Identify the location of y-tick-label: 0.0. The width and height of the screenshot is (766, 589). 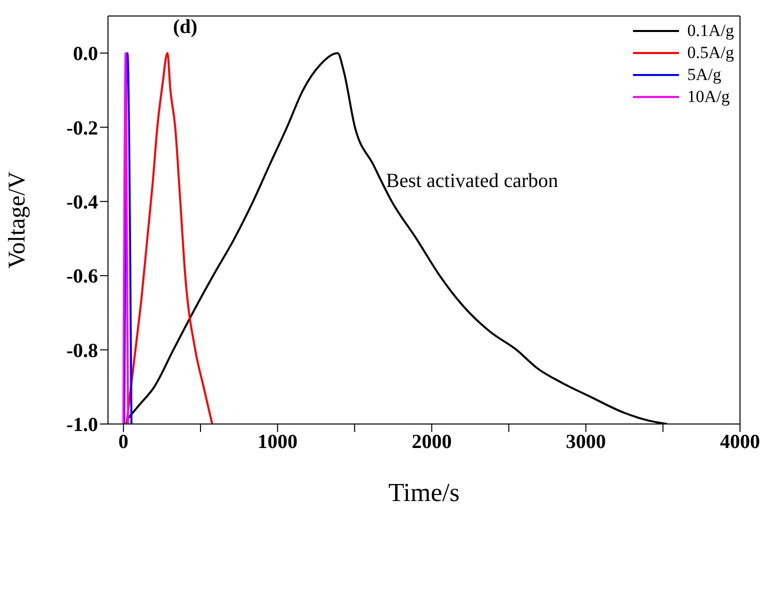
(85, 54).